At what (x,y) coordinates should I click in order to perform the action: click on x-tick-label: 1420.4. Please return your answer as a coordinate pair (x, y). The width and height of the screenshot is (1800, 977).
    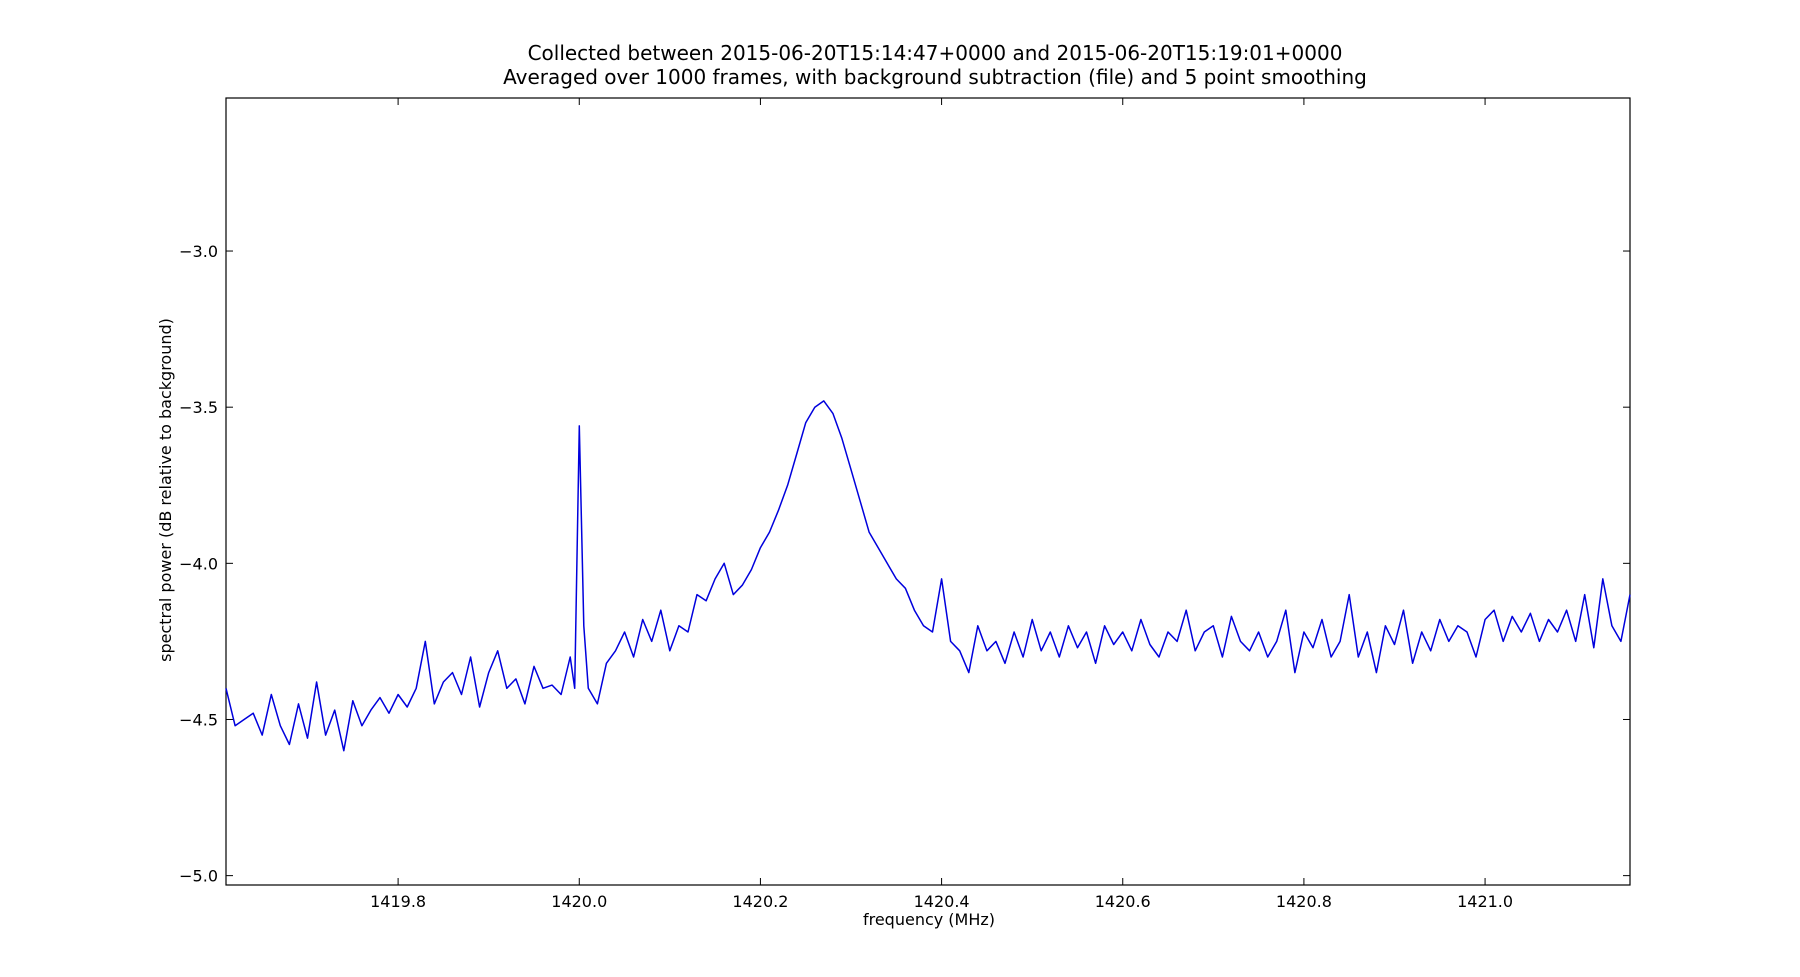
    Looking at the image, I should click on (942, 901).